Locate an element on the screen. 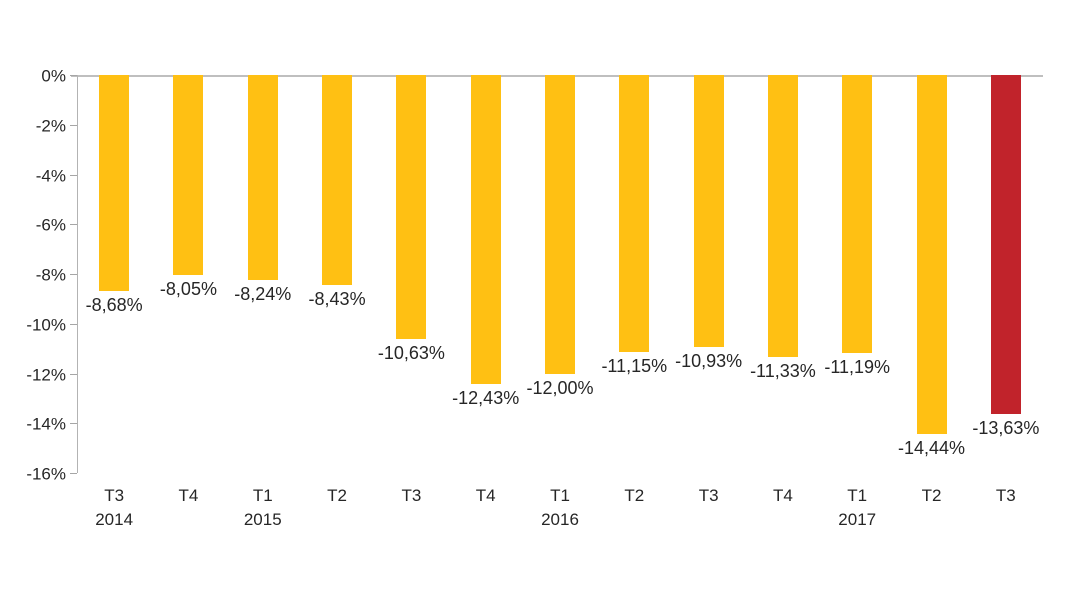 Image resolution: width=1066 pixels, height=600 pixels. y-tick-label: -10% is located at coordinates (46, 325).